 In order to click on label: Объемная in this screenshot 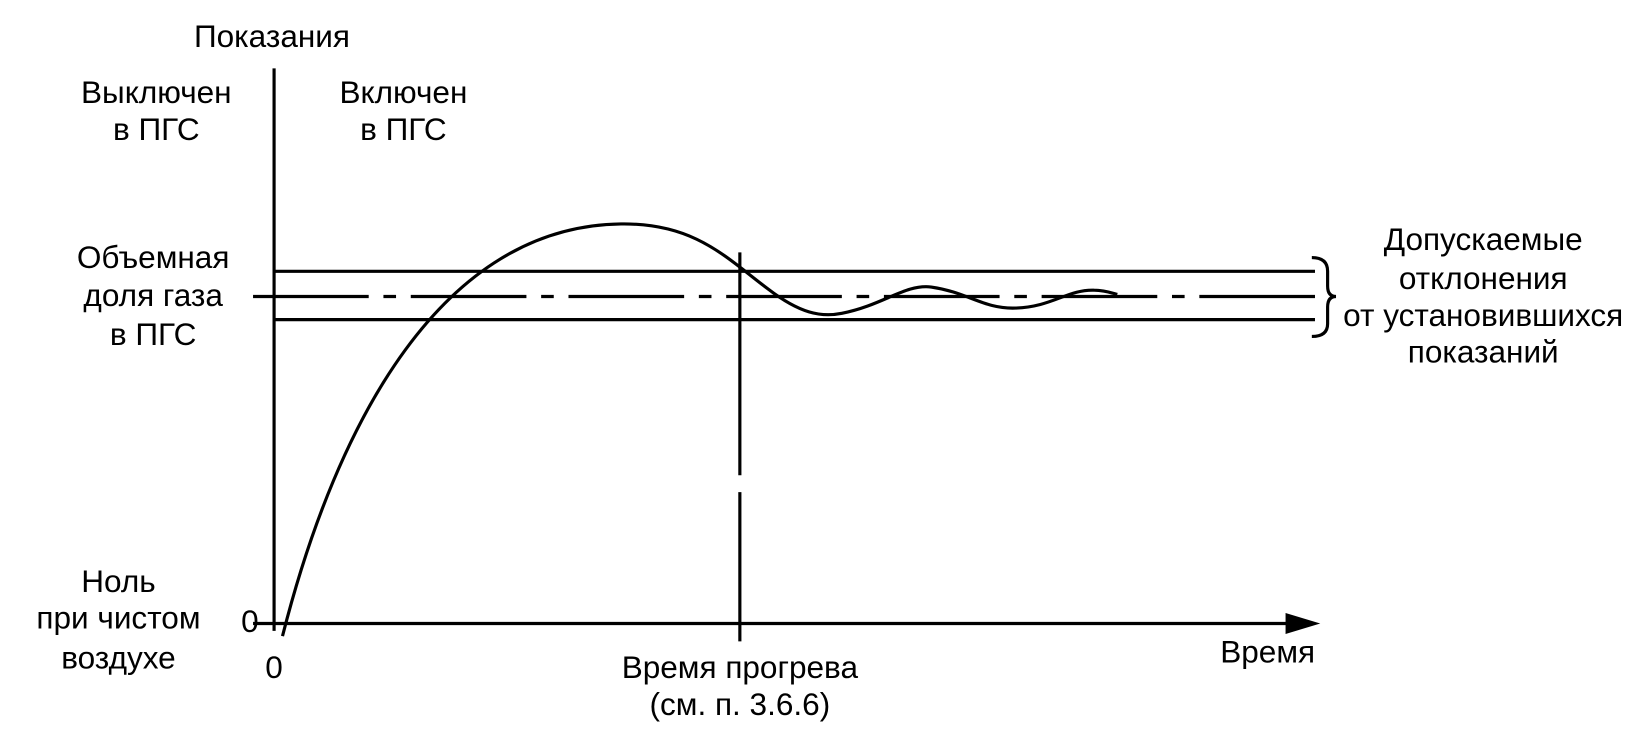, I will do `click(153, 257)`.